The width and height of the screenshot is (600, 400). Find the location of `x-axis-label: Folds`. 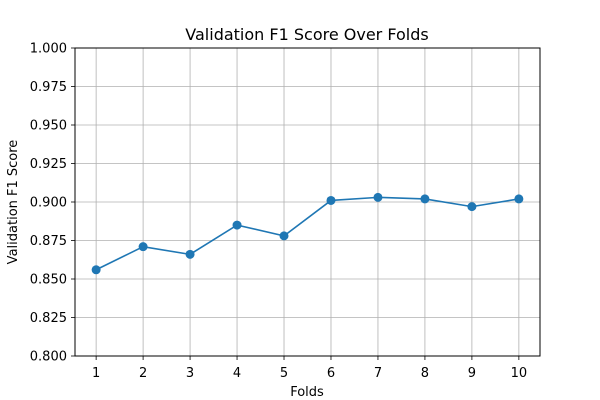

x-axis-label: Folds is located at coordinates (307, 392).